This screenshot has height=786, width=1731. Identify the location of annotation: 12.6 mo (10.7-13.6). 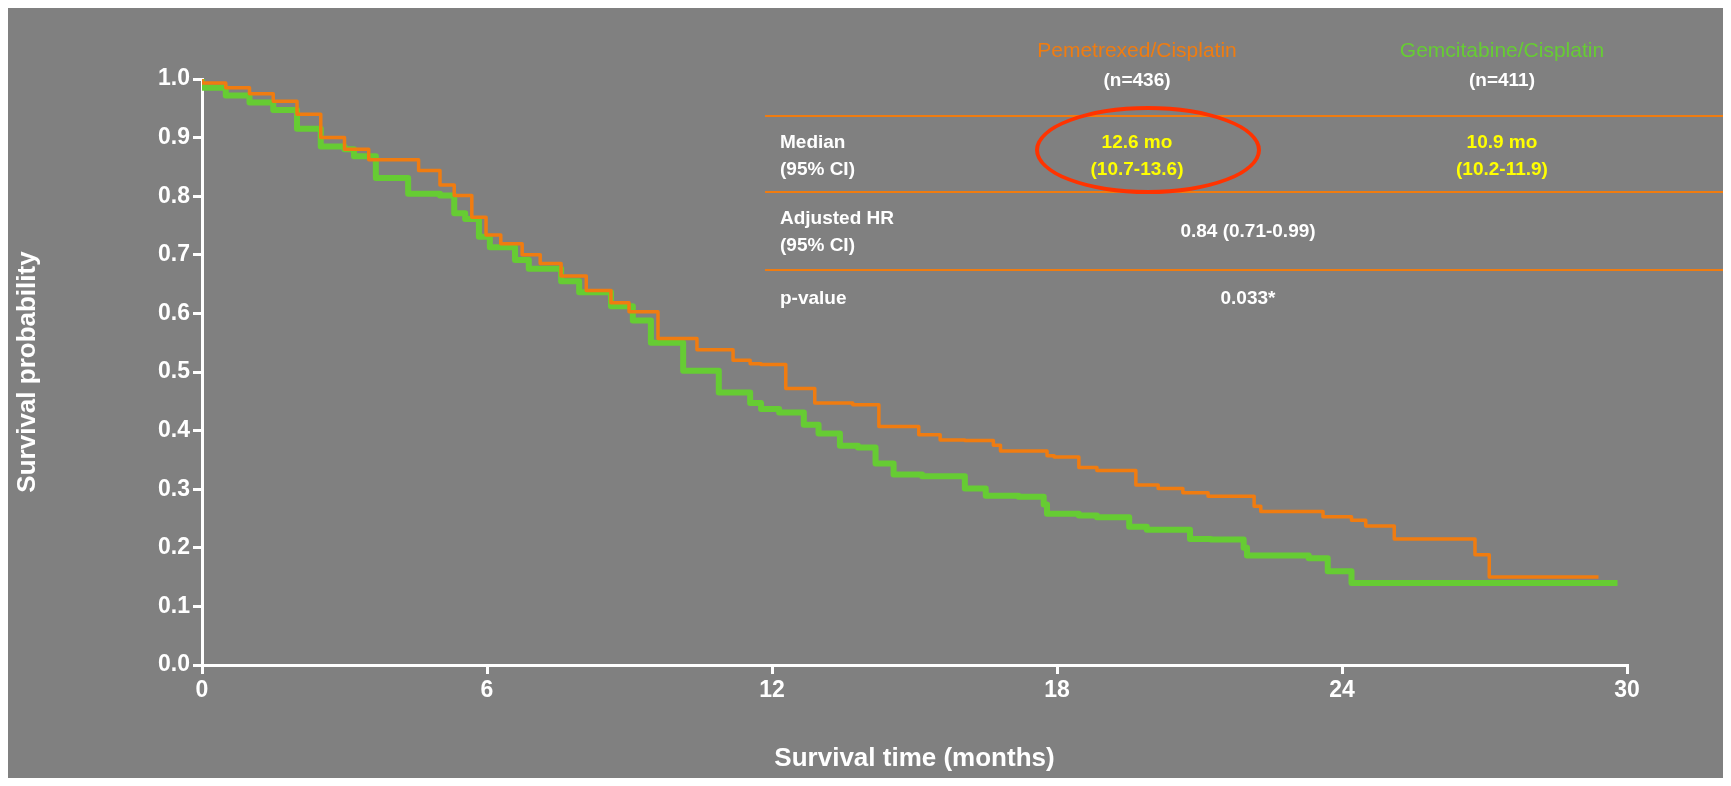
(1137, 155).